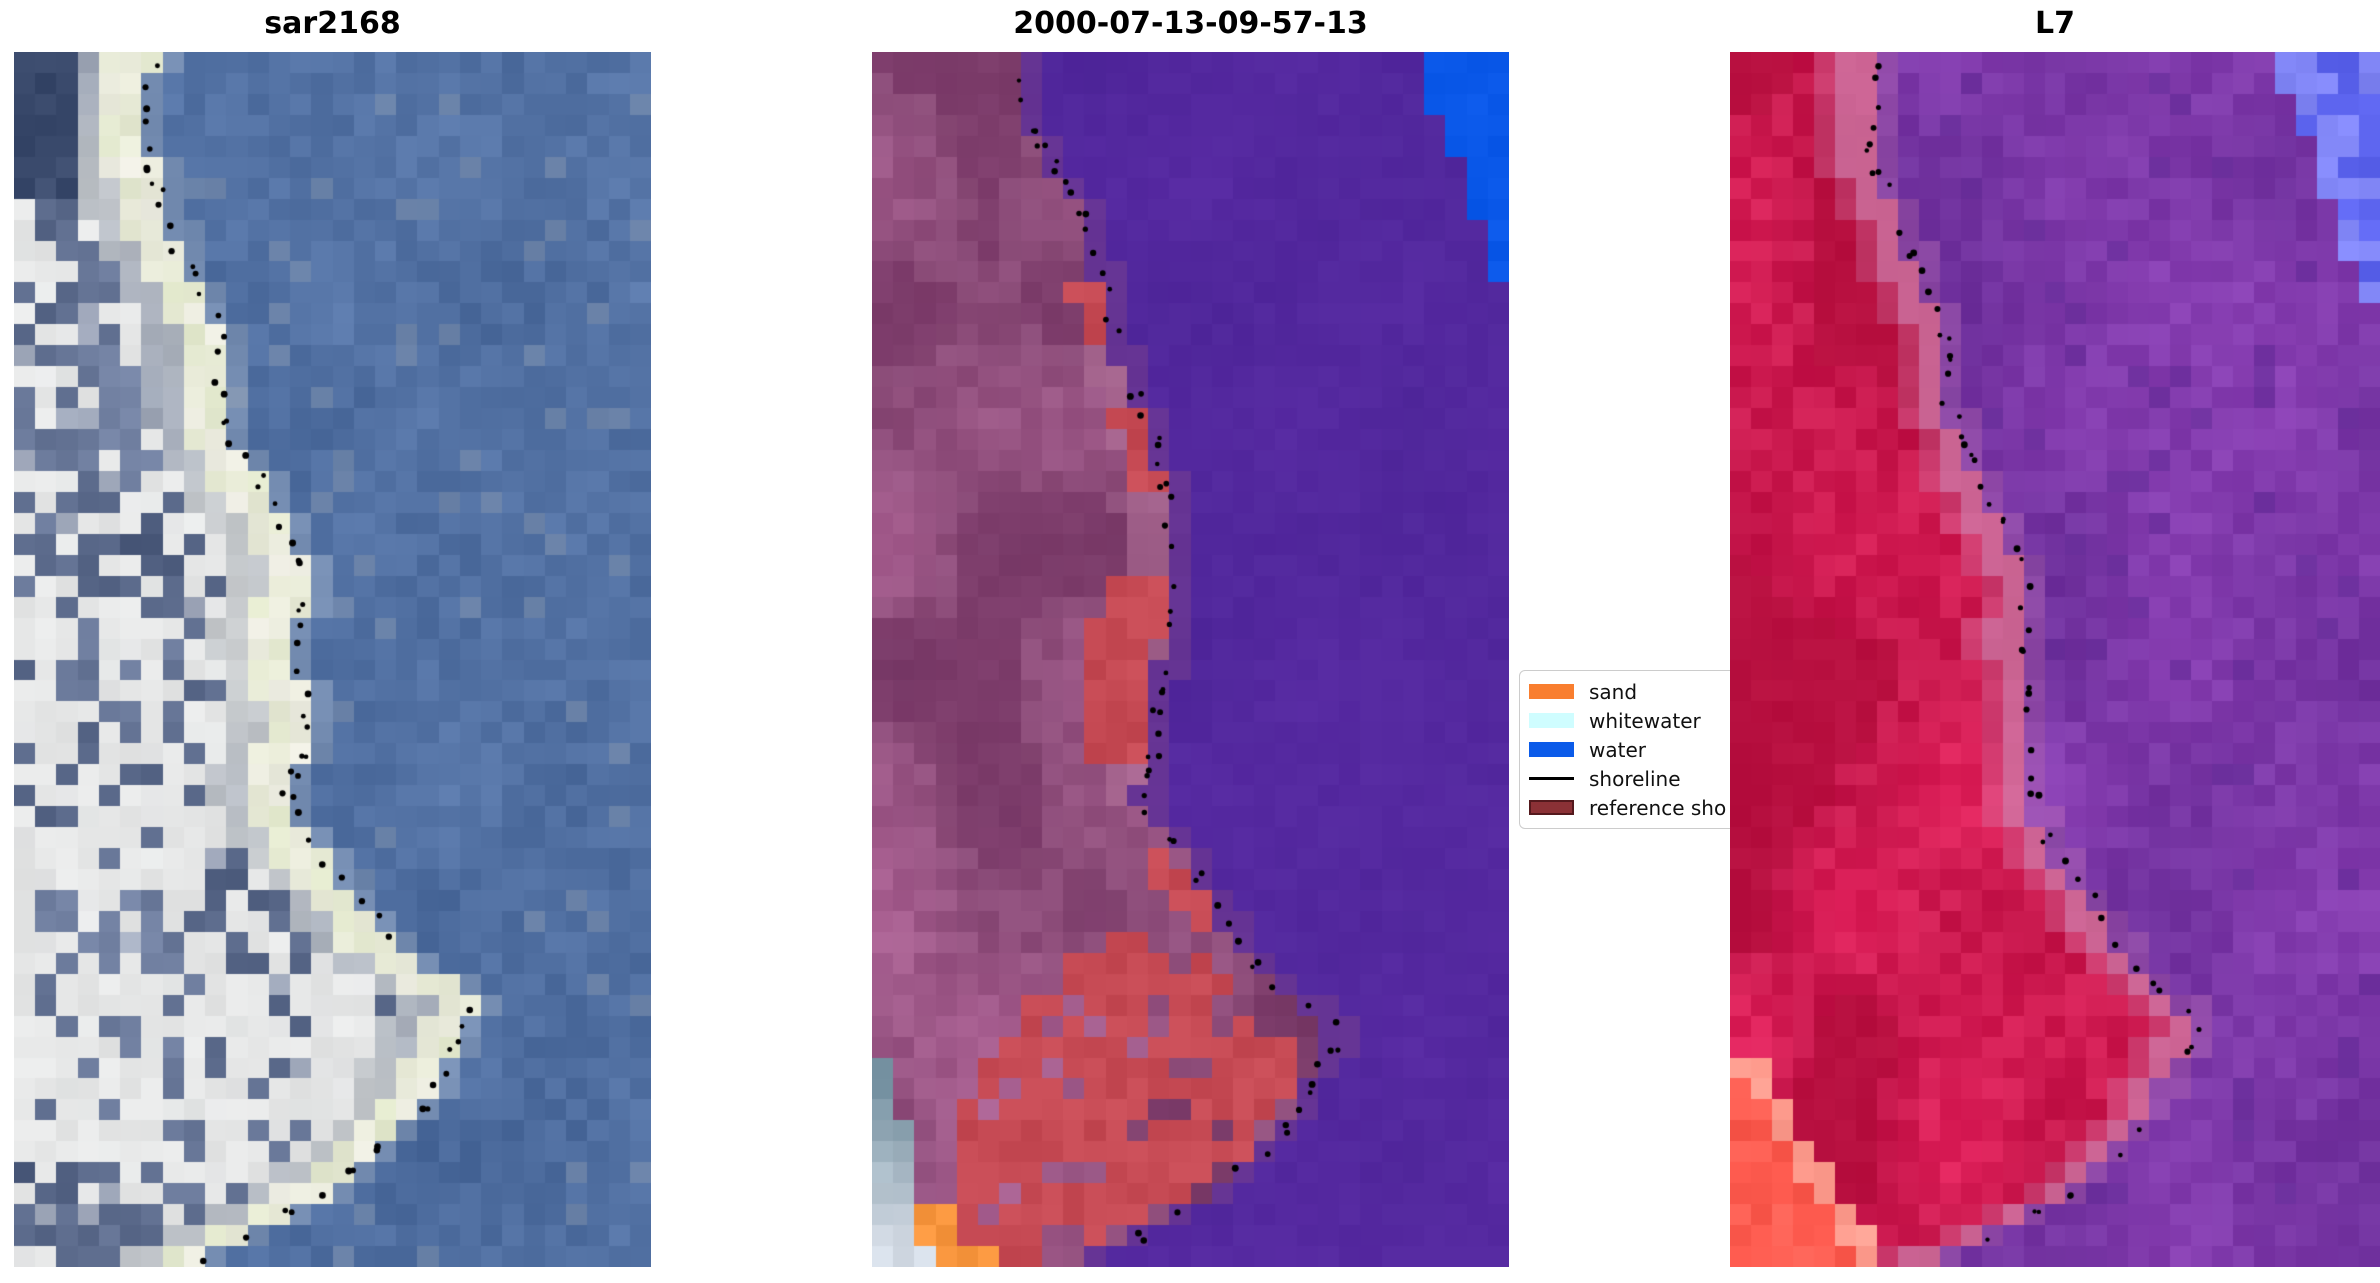 Image resolution: width=2380 pixels, height=1283 pixels. Describe the element at coordinates (1551, 778) in the screenshot. I see `shoreline-line-icon` at that location.